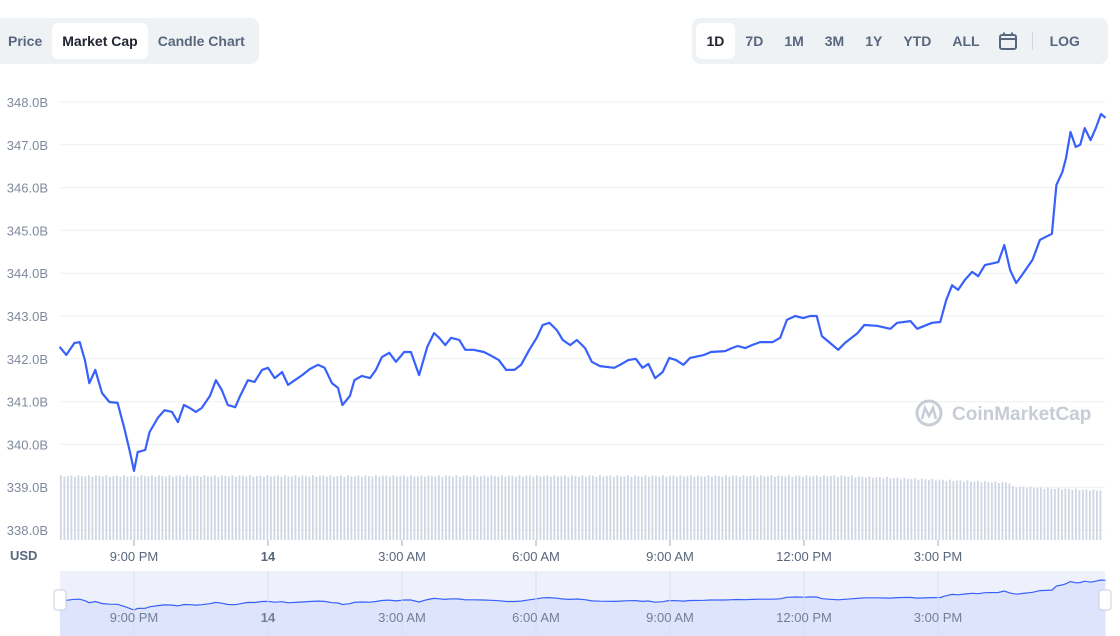 The height and width of the screenshot is (636, 1120). I want to click on range-selector: 1D 7D 1M 3M 1Y YTD ALL LOG, so click(900, 41).